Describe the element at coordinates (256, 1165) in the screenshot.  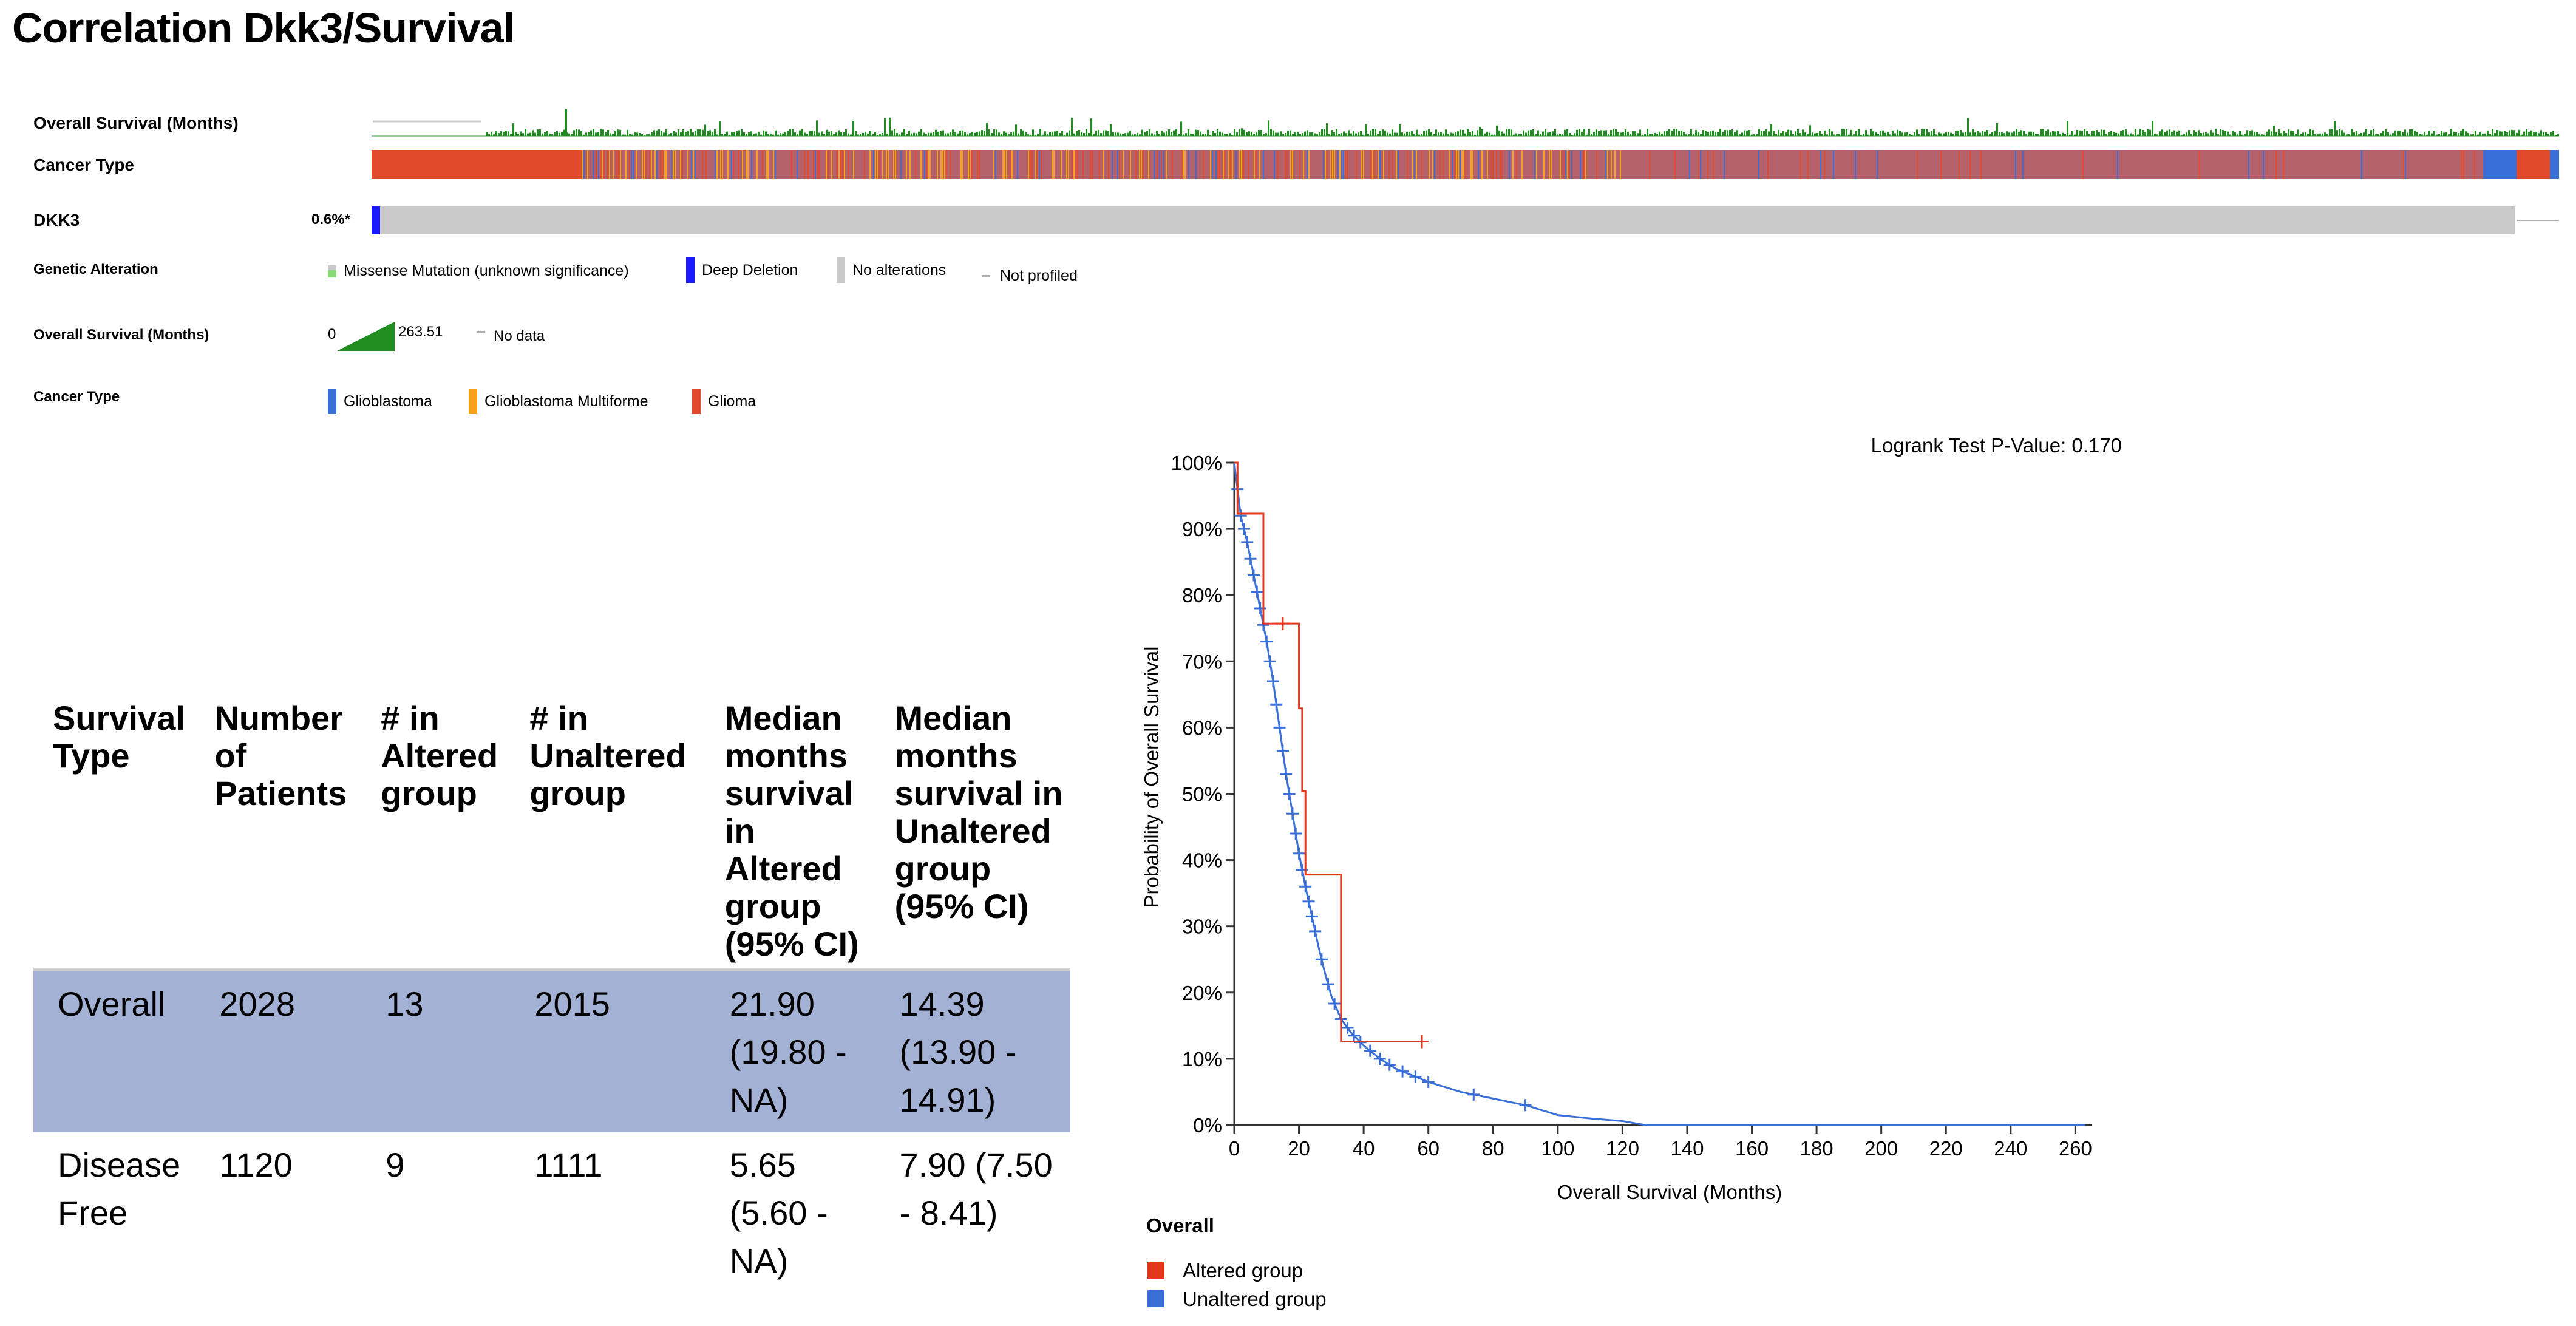
I see `table-cell: 1120` at that location.